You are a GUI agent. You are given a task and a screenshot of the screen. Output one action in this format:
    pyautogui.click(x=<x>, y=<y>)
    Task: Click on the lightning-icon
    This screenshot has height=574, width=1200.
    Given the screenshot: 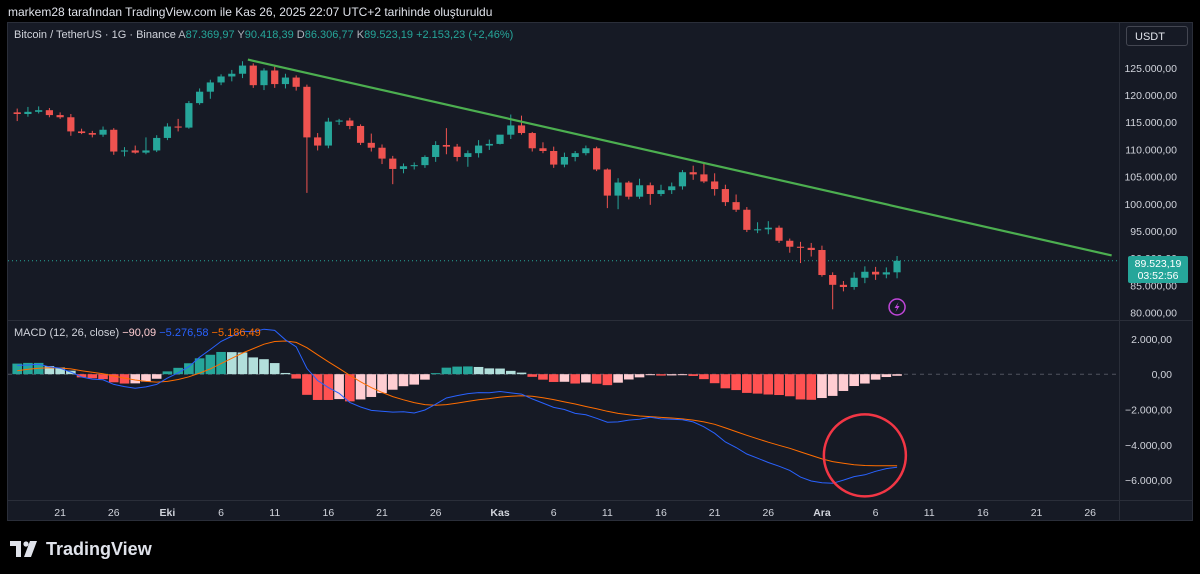 What is the action you would take?
    pyautogui.click(x=897, y=307)
    